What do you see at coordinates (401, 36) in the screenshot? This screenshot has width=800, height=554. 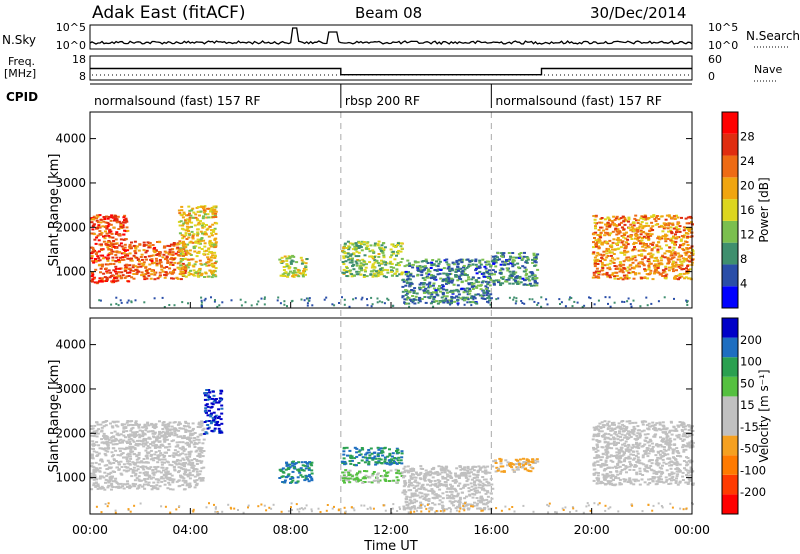 I see `noise-panel: N.Sky 10^5 10^0 10^5 10^0 N.Search` at bounding box center [401, 36].